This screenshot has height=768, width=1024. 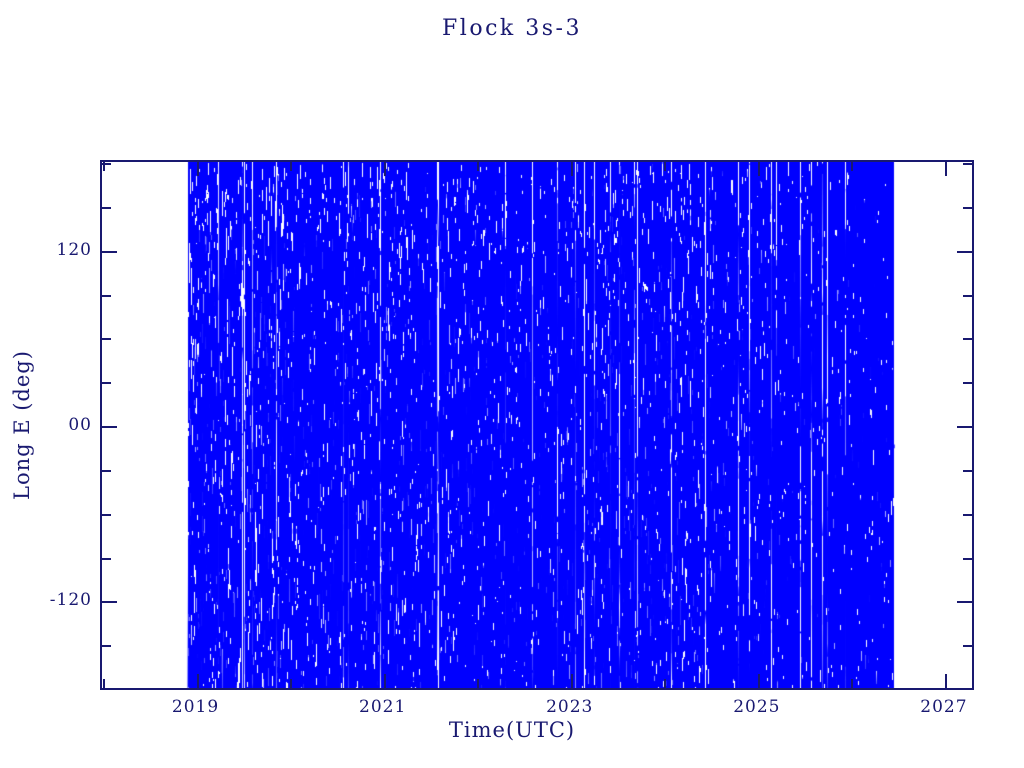 What do you see at coordinates (109, 602) in the screenshot?
I see `y-tick--120` at bounding box center [109, 602].